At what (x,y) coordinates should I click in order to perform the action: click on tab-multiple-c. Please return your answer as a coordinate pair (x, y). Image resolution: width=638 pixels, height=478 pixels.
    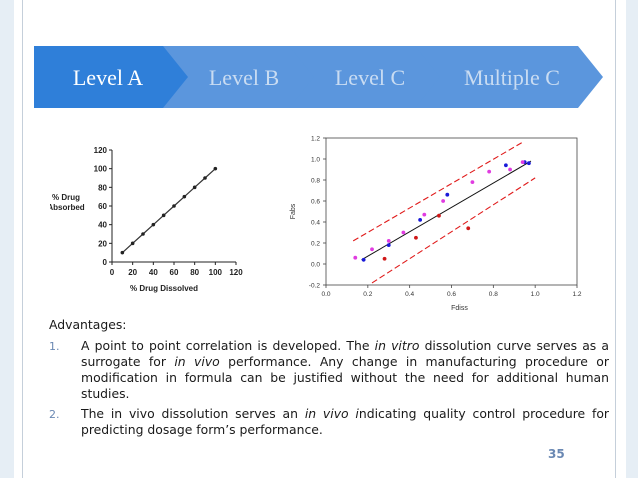
    Looking at the image, I should click on (509, 77).